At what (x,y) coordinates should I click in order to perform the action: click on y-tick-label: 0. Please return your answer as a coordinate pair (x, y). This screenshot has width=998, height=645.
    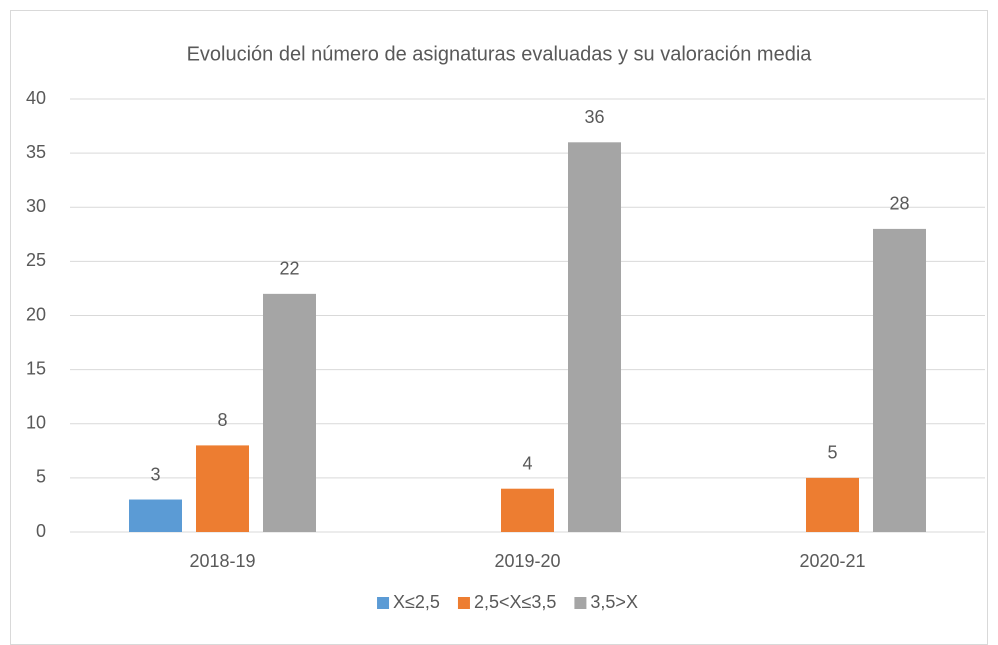
    Looking at the image, I should click on (41, 531).